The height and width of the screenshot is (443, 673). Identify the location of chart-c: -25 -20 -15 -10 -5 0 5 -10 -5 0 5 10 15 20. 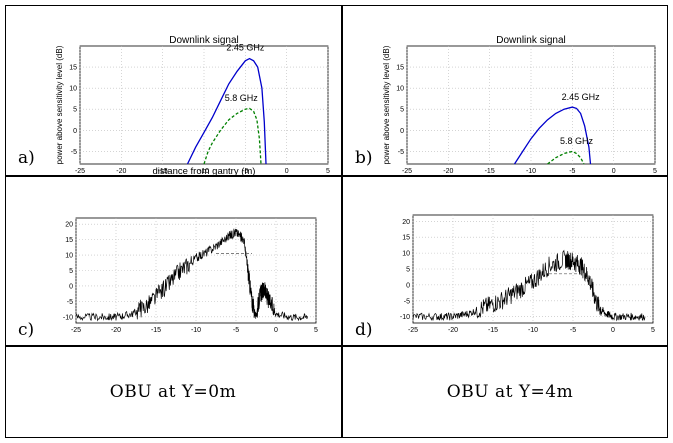
(190, 275).